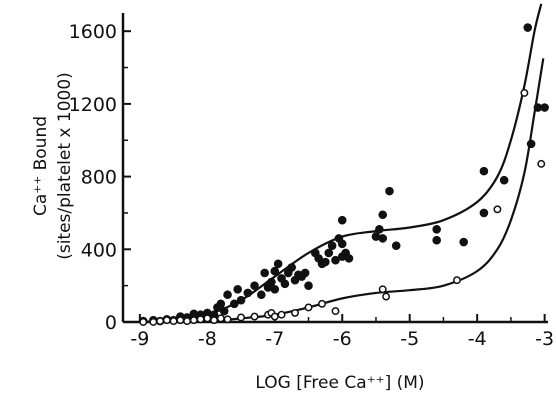 This screenshot has height=397, width=556. I want to click on x-tick-label: -7, so click(274, 339).